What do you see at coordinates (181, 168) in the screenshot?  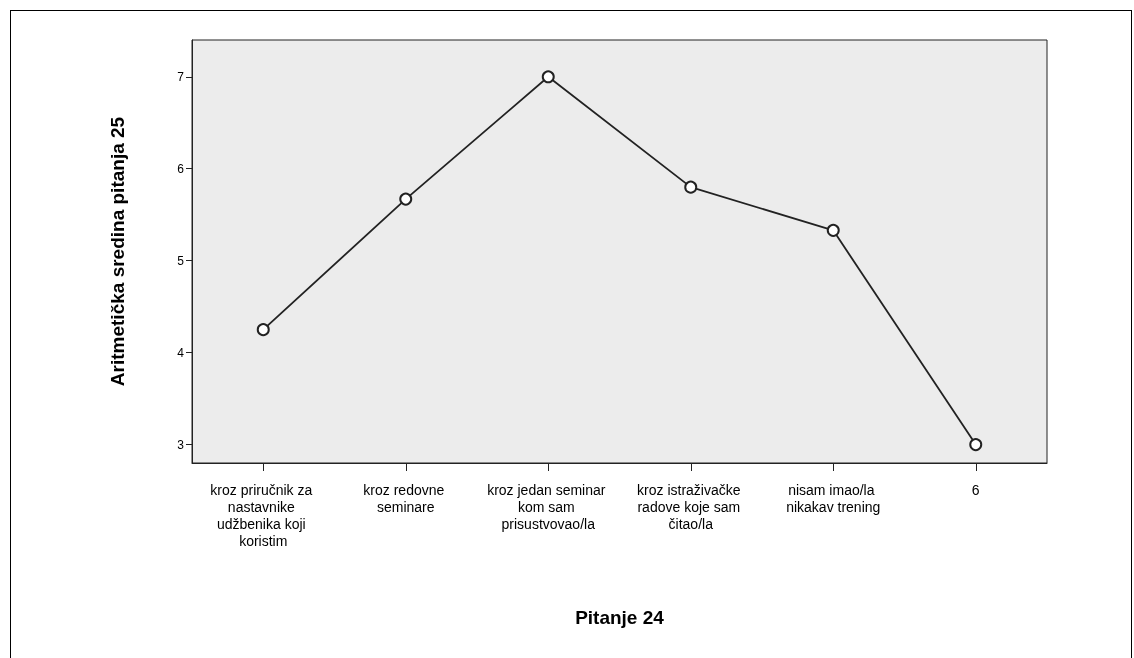 I see `y-tick-label: 6` at bounding box center [181, 168].